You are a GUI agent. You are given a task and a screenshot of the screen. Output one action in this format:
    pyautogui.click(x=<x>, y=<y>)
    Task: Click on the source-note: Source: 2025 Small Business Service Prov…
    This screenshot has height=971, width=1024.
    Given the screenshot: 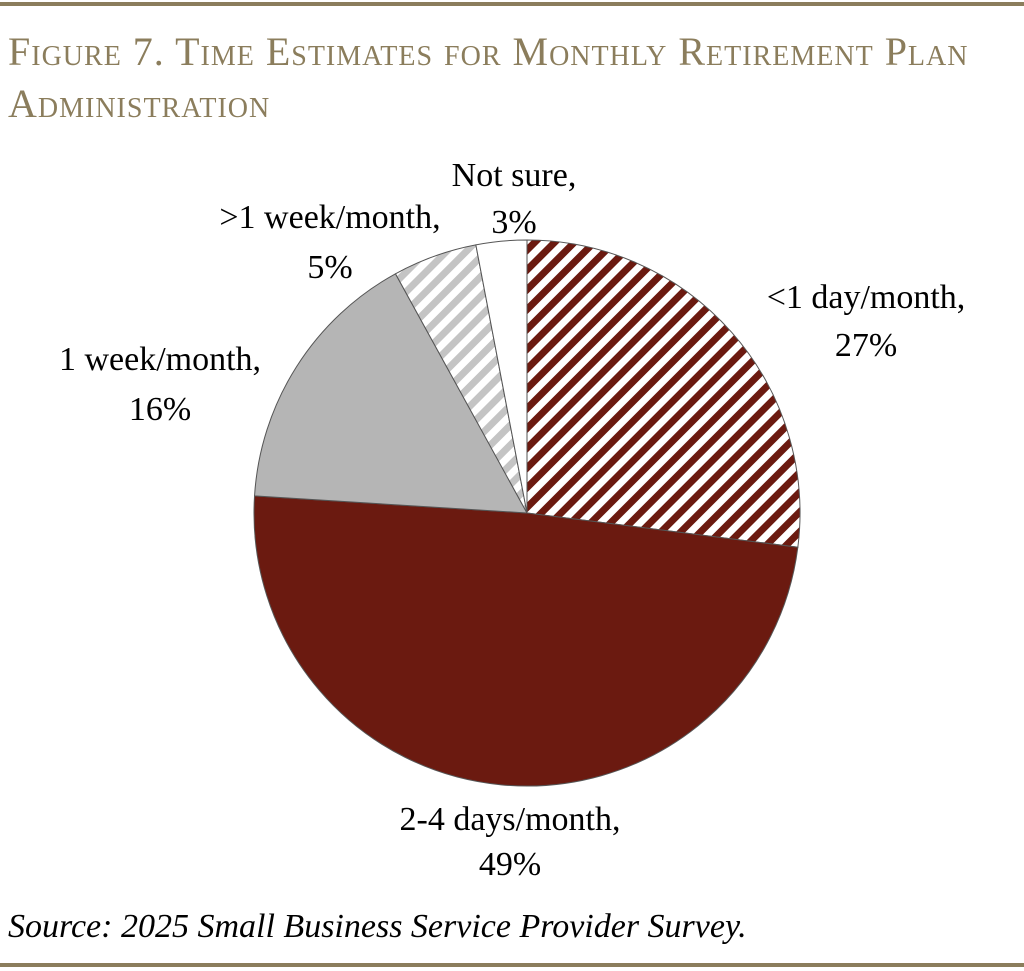 What is the action you would take?
    pyautogui.click(x=377, y=926)
    